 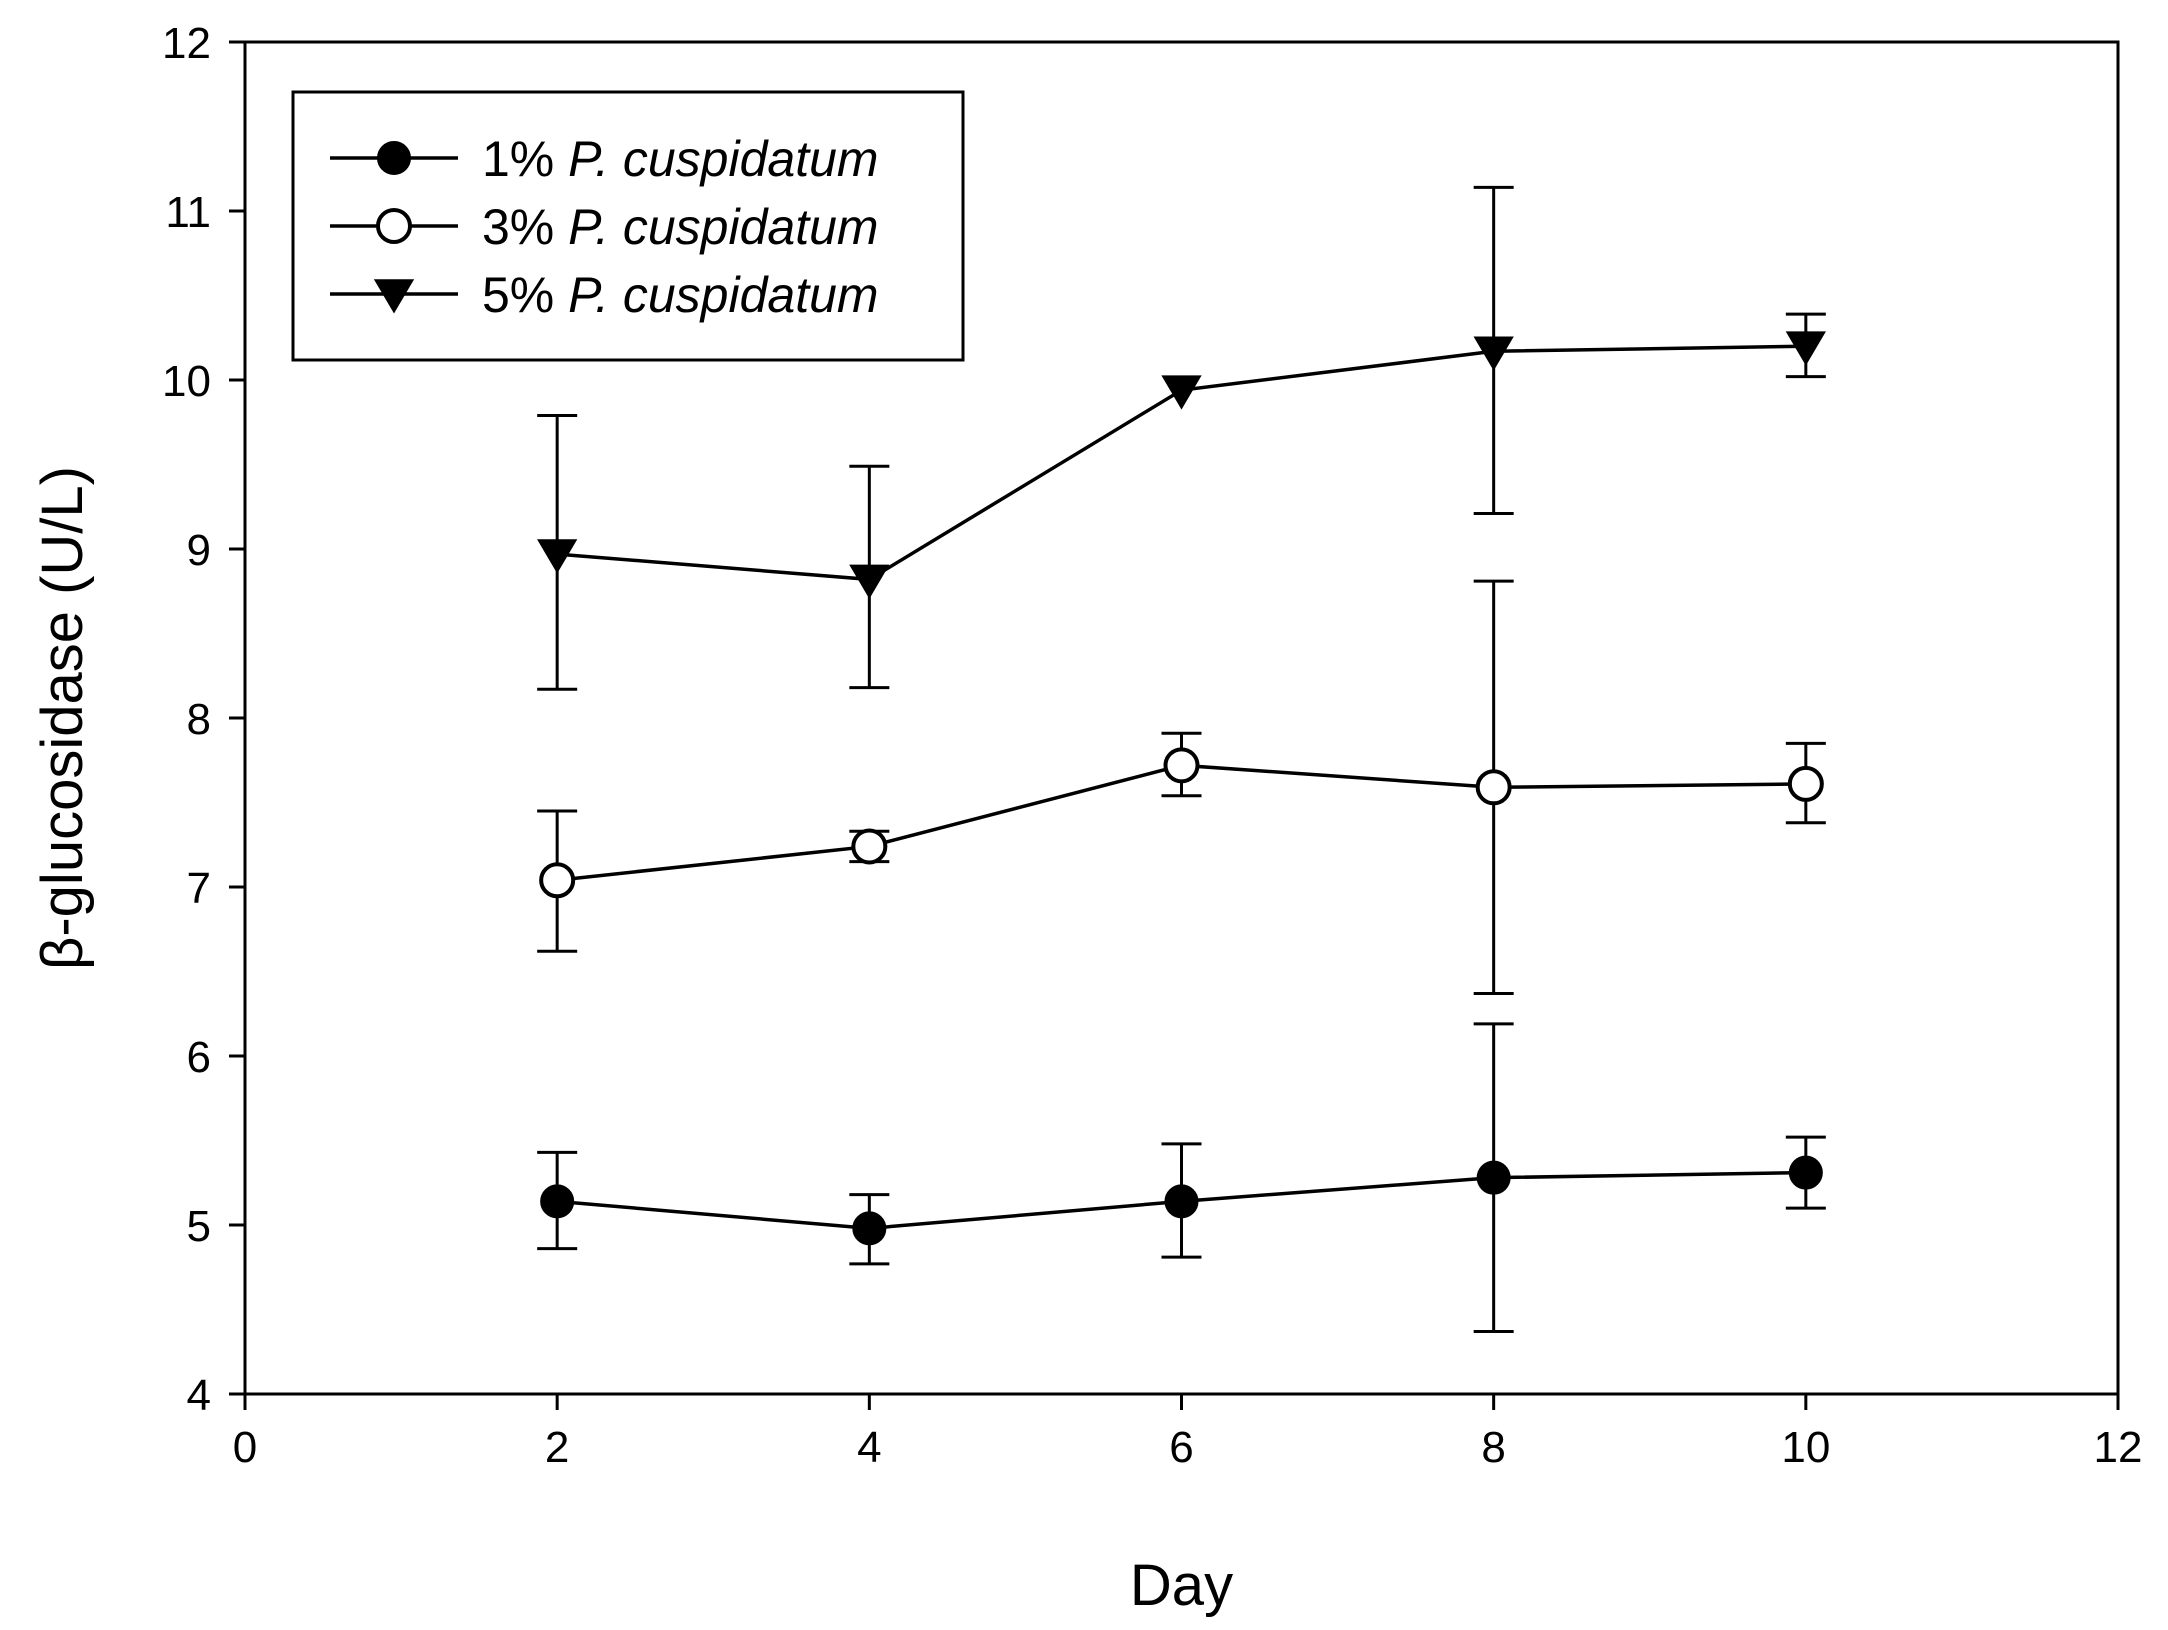 I want to click on legend-label-prefix: 1%, so click(x=525, y=159).